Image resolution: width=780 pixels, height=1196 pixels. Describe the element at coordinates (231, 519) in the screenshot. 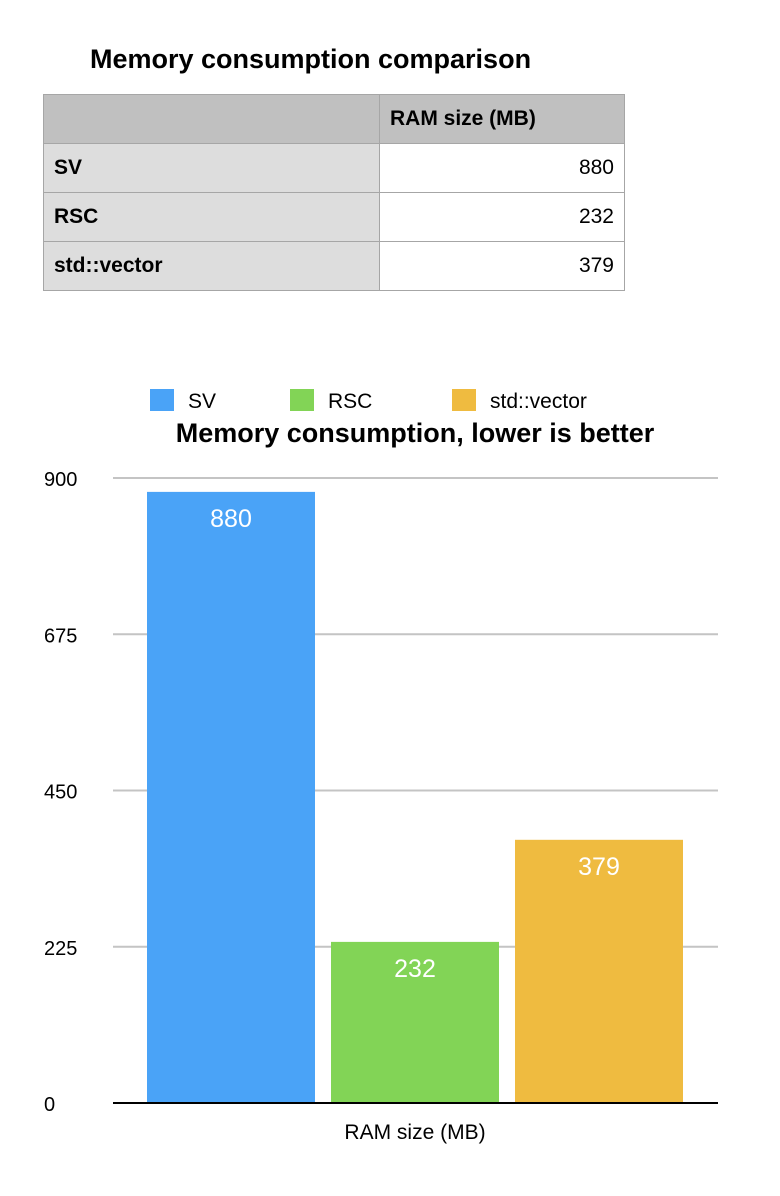

I see `bar-value-label: 880` at that location.